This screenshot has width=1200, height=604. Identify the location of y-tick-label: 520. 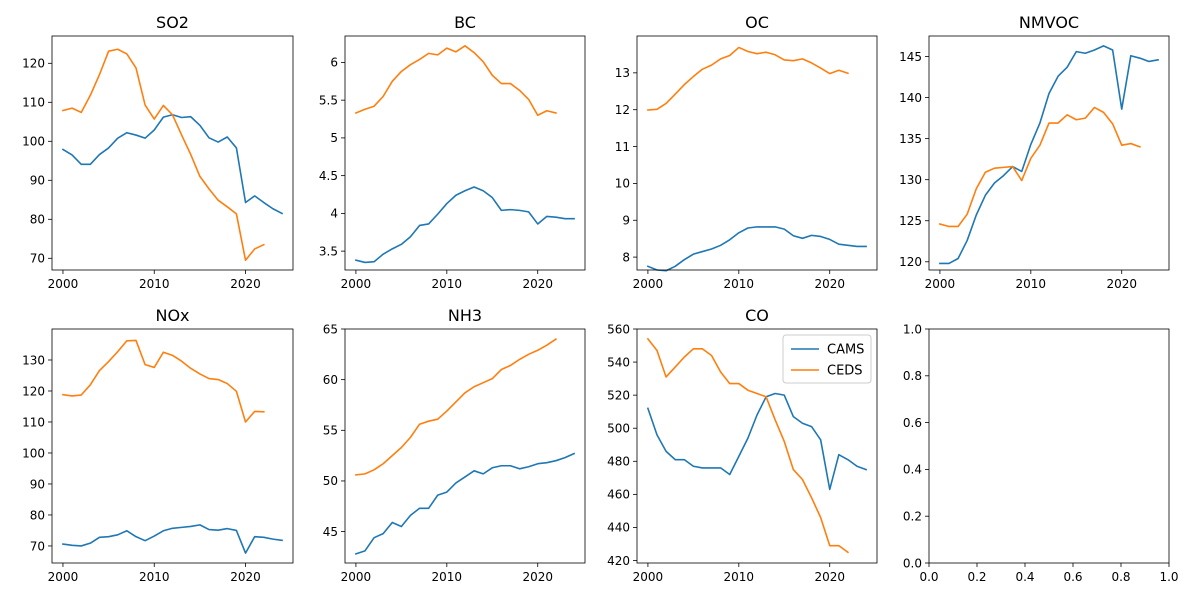
(618, 395).